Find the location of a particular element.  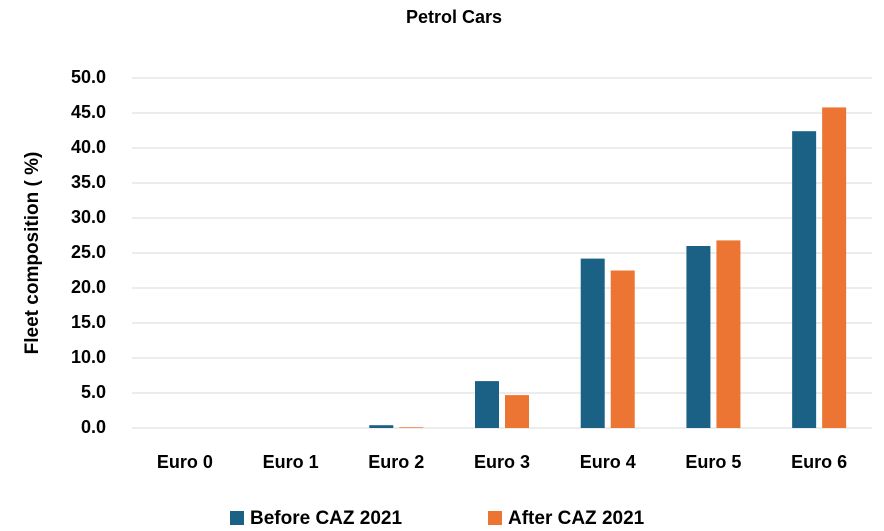

x-tick-label: Euro 3 is located at coordinates (502, 462).